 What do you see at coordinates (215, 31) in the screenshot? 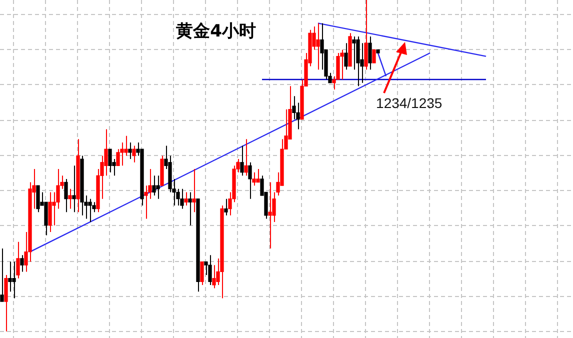
I see `text: 黄金4小时` at bounding box center [215, 31].